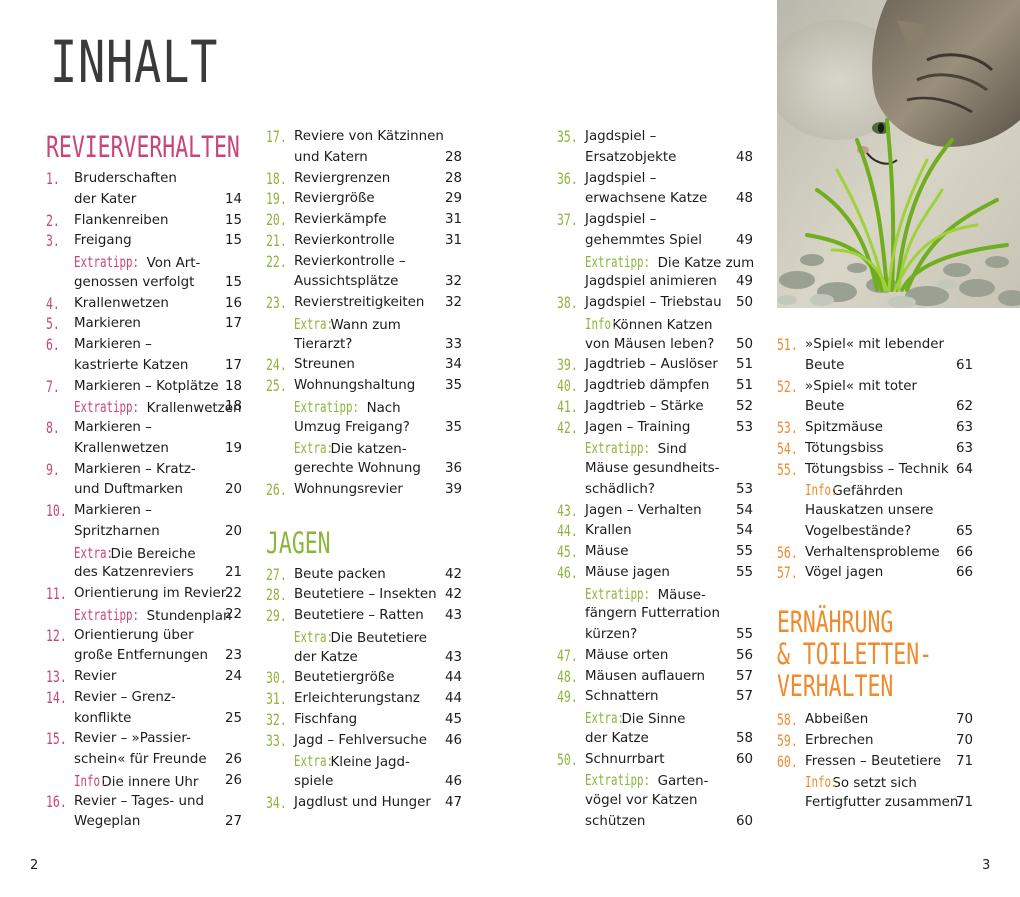 The height and width of the screenshot is (897, 1020). Describe the element at coordinates (53, 469) in the screenshot. I see `entry-number: 9.` at that location.